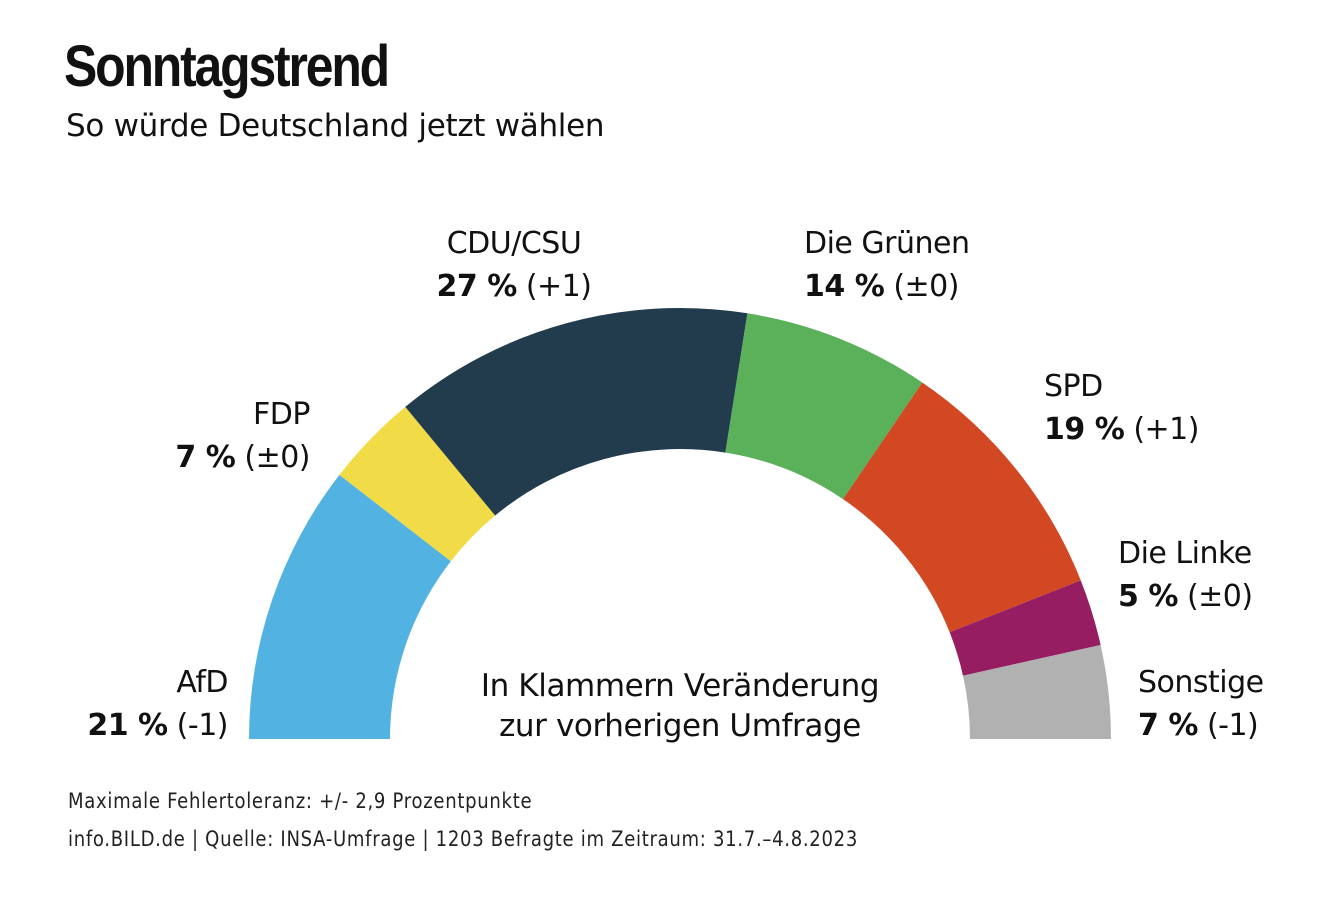  What do you see at coordinates (127, 725) in the screenshot?
I see `label-value: 21 %` at bounding box center [127, 725].